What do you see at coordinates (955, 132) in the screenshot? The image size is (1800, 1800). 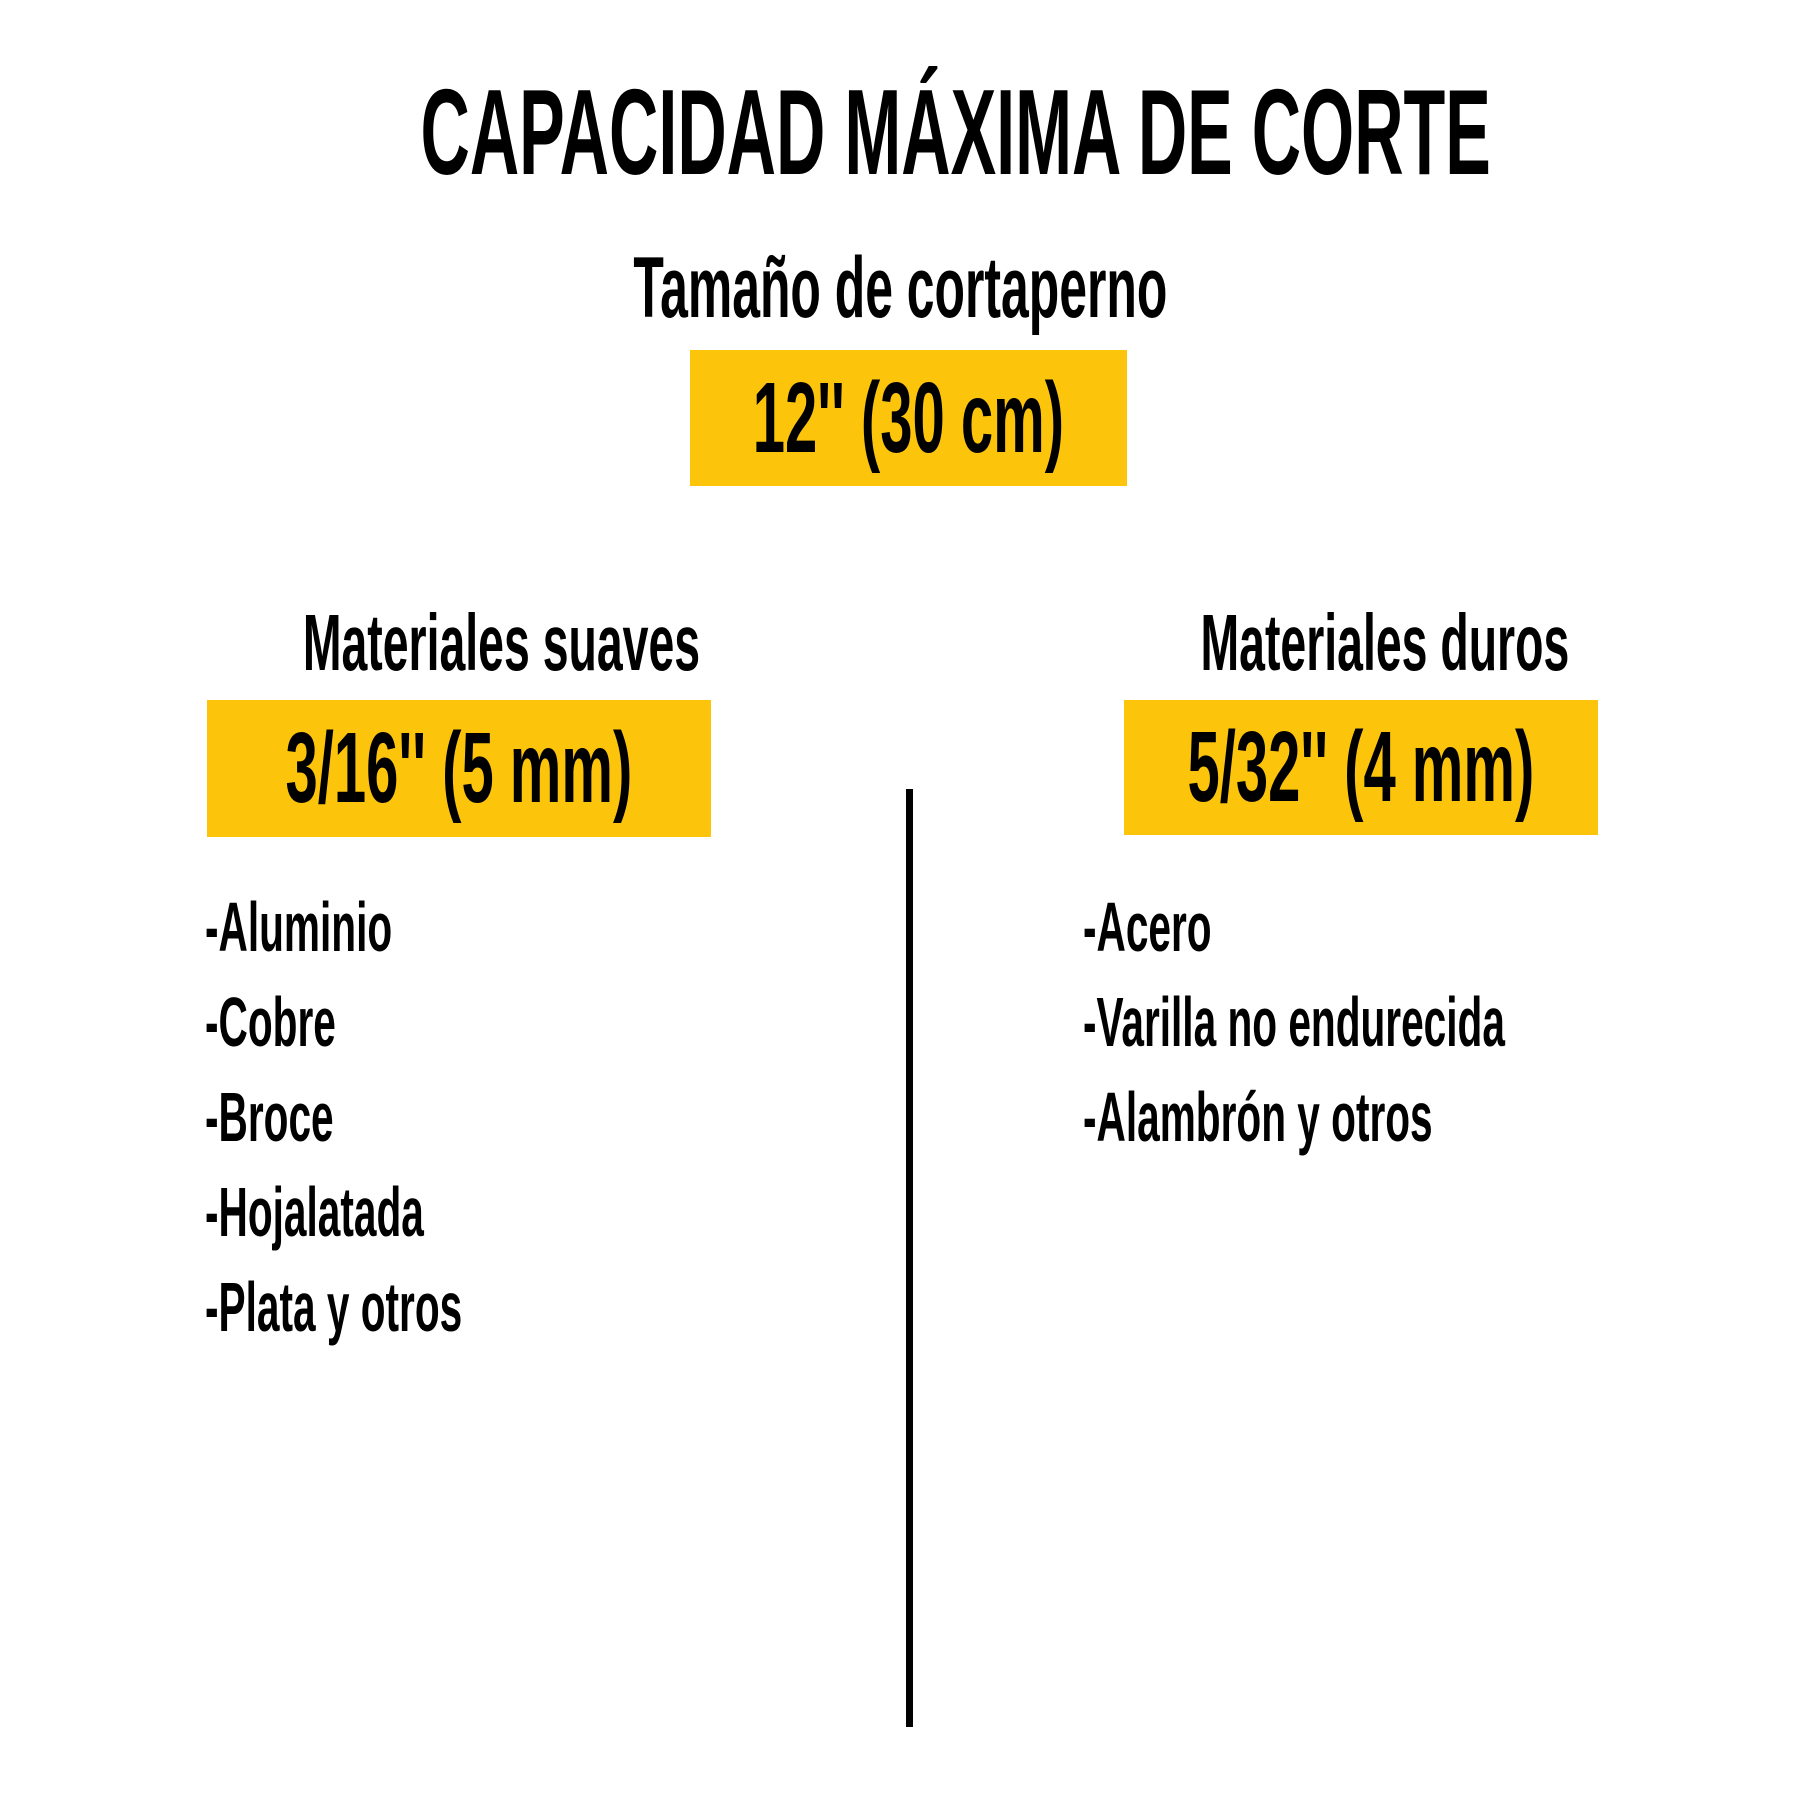 I see `page-title-text: CAPACIDAD MÁXIMA DE CORTE` at bounding box center [955, 132].